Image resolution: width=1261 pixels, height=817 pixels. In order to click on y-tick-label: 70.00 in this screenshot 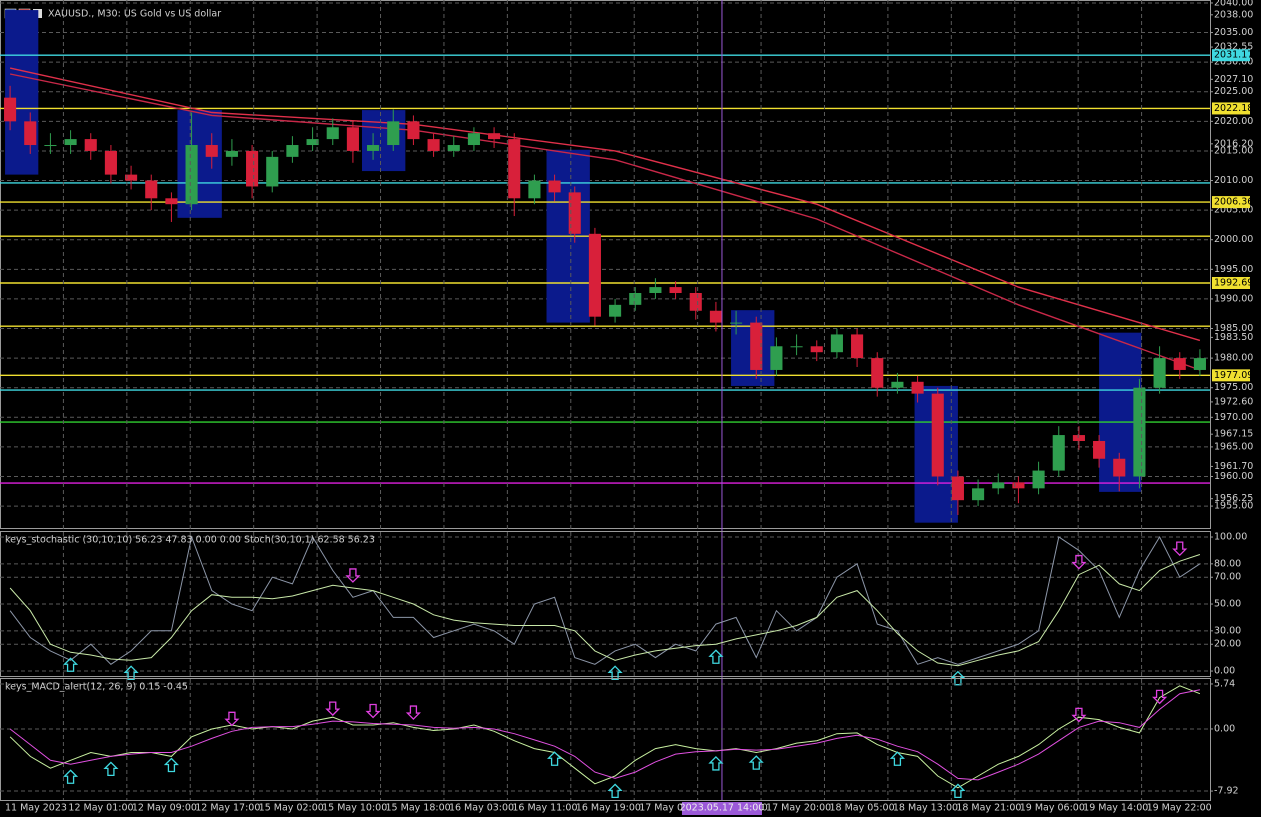, I will do `click(1227, 577)`.